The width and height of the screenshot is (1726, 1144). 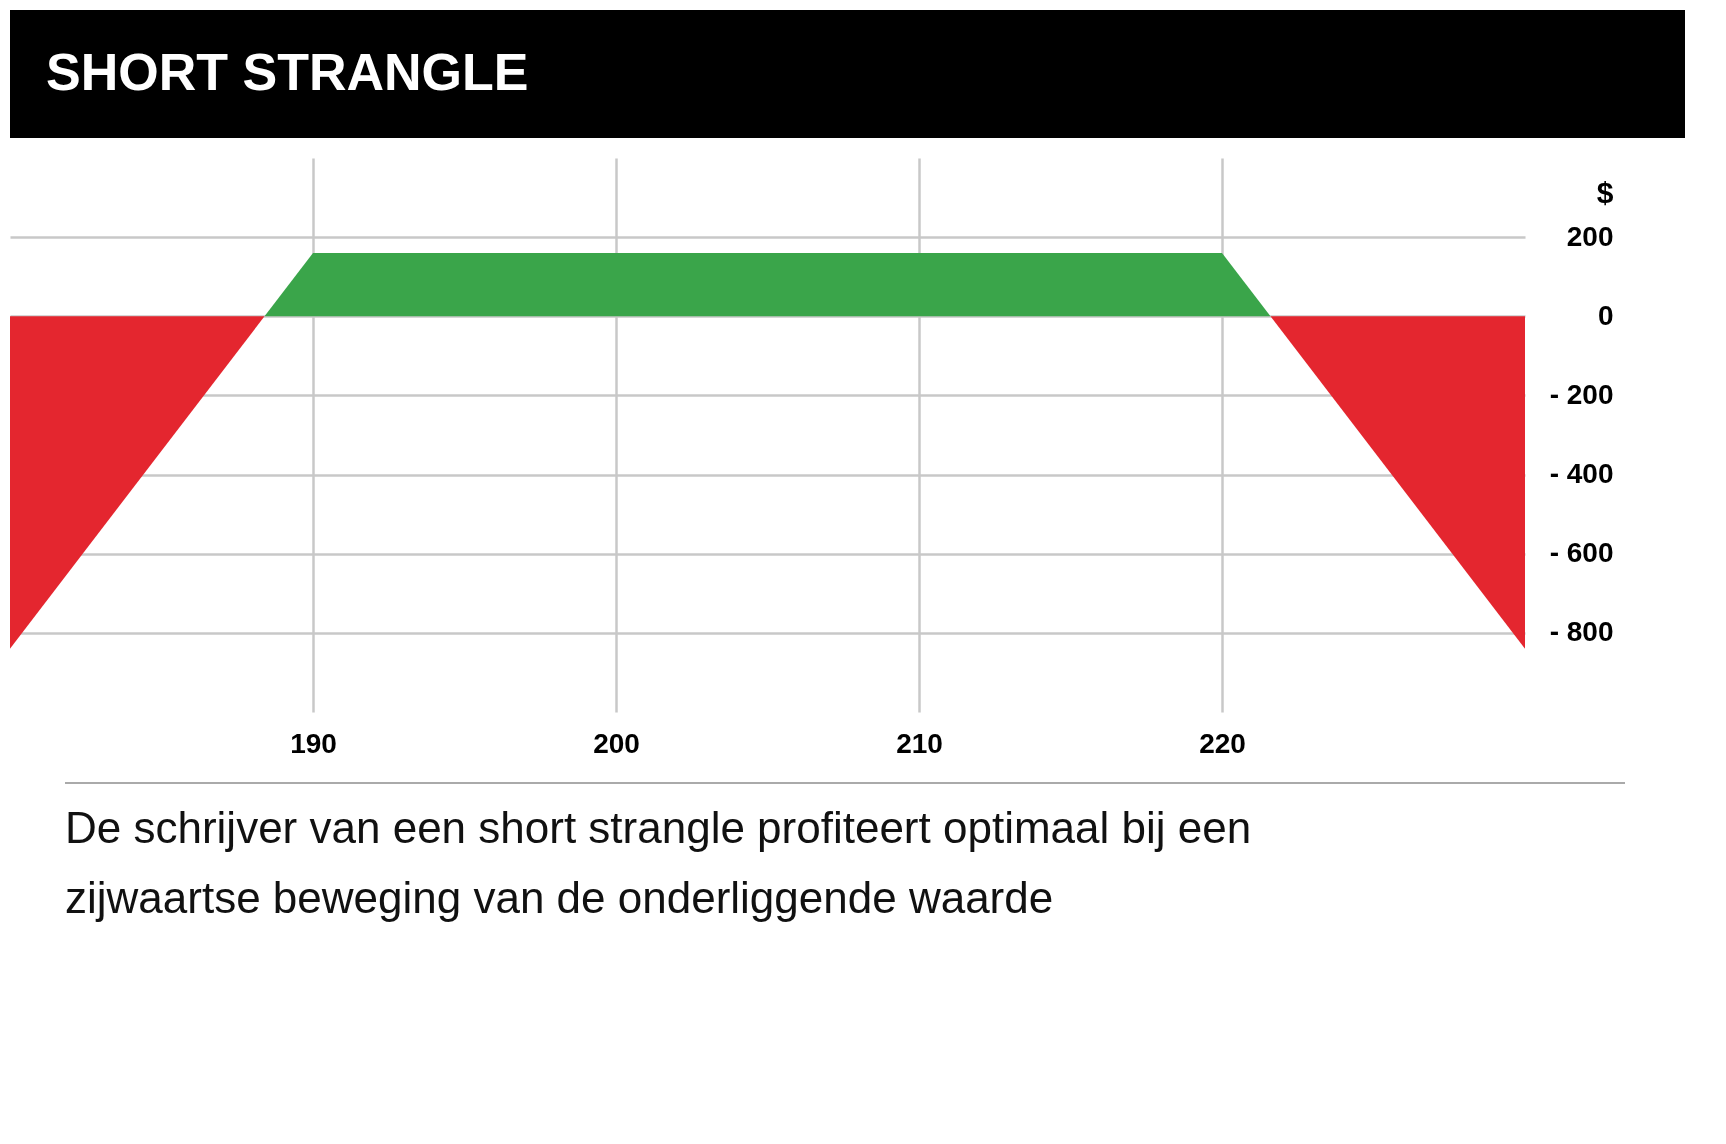 What do you see at coordinates (919, 743) in the screenshot?
I see `x-tick-label: 210` at bounding box center [919, 743].